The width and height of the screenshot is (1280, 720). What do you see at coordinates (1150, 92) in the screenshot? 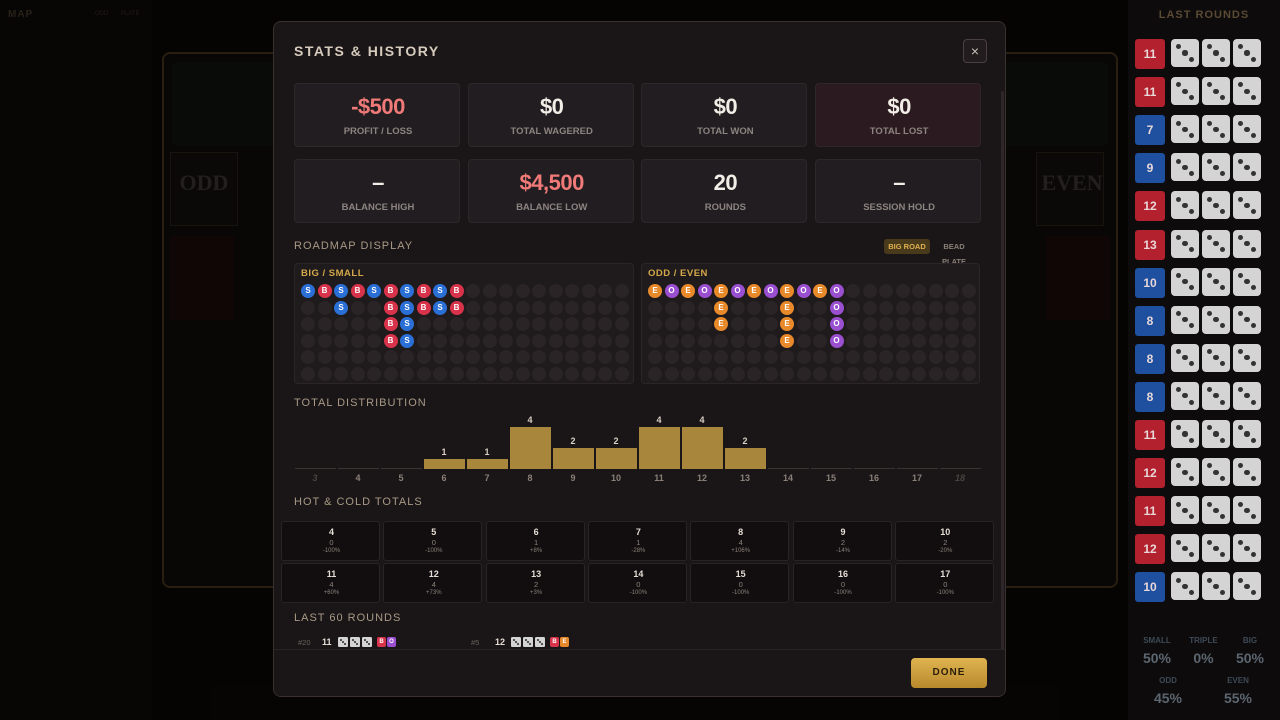
I see `round-badge: 11` at bounding box center [1150, 92].